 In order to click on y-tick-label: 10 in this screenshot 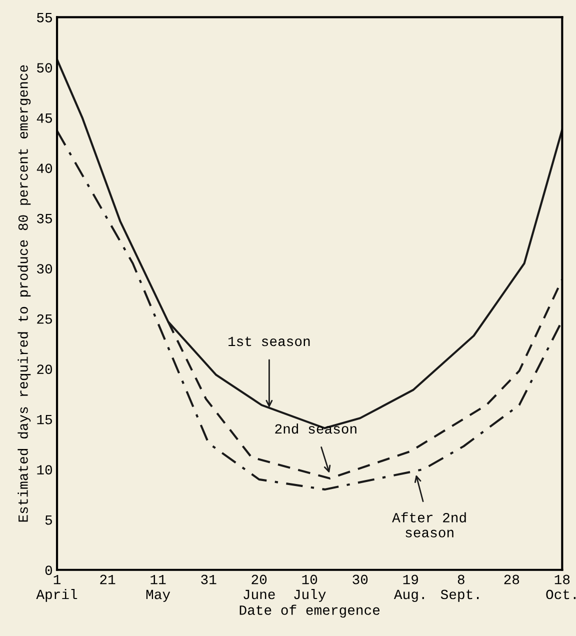, I will do `click(44, 470)`.